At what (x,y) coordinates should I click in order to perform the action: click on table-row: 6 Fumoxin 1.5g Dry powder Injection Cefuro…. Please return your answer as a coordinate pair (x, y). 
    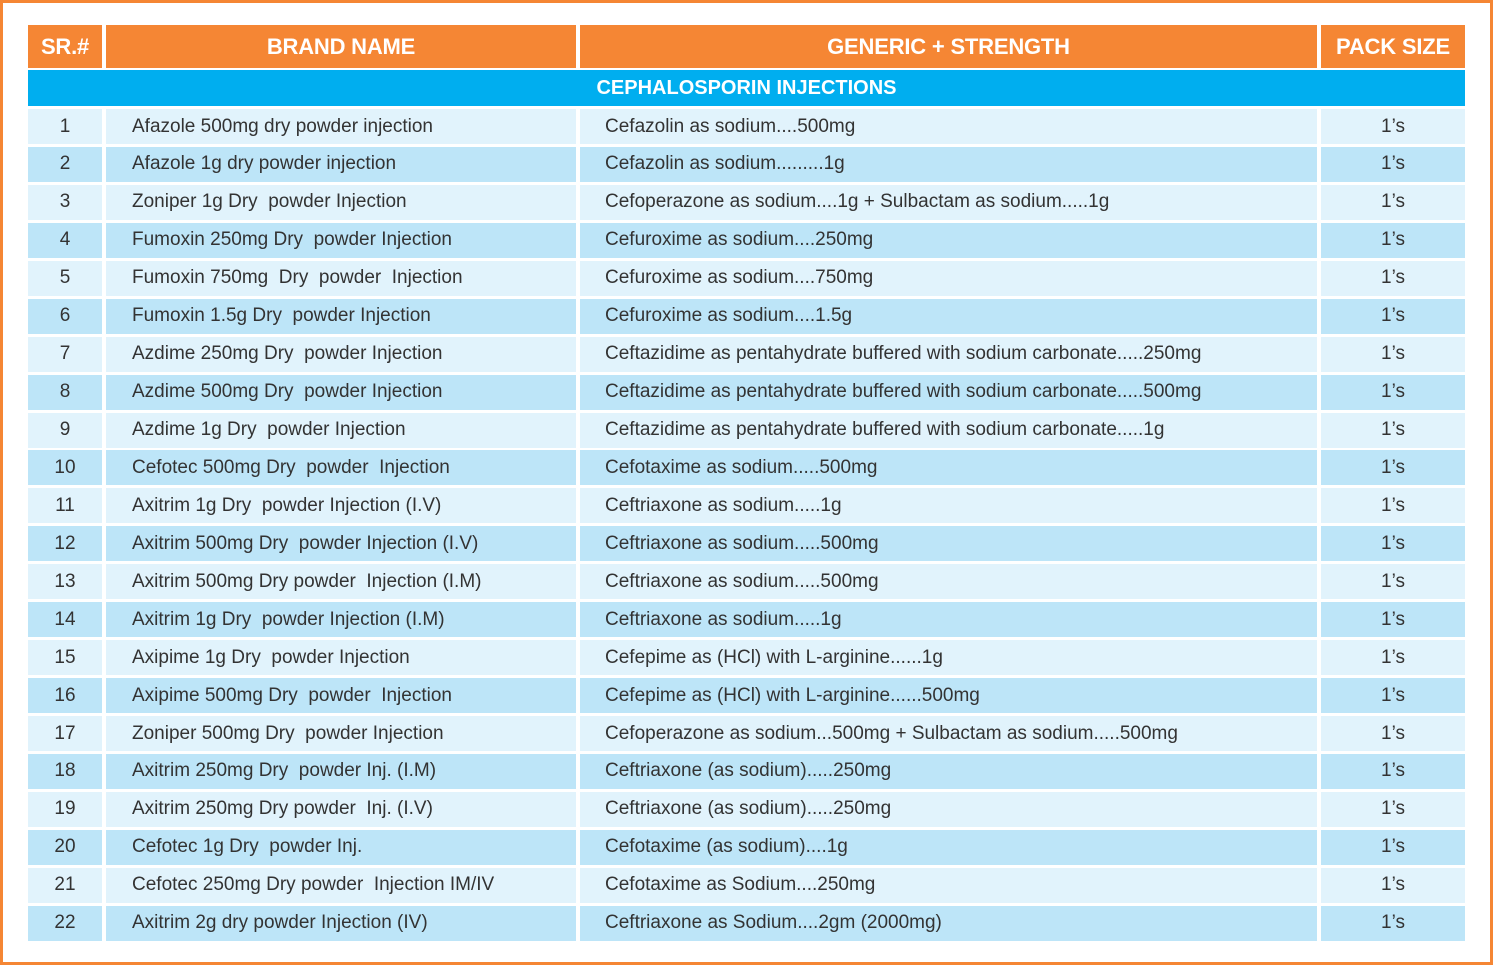
    Looking at the image, I should click on (746, 316).